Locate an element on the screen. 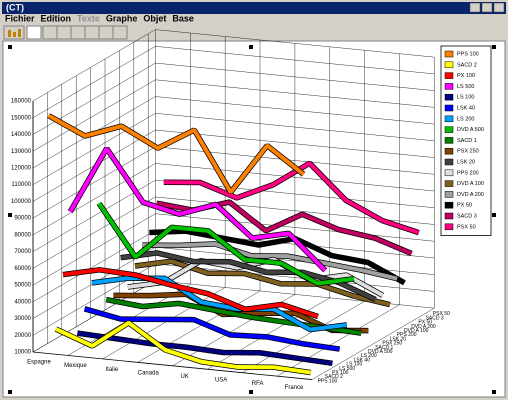 The width and height of the screenshot is (508, 400). depth-label: DVD A 200 is located at coordinates (423, 327).